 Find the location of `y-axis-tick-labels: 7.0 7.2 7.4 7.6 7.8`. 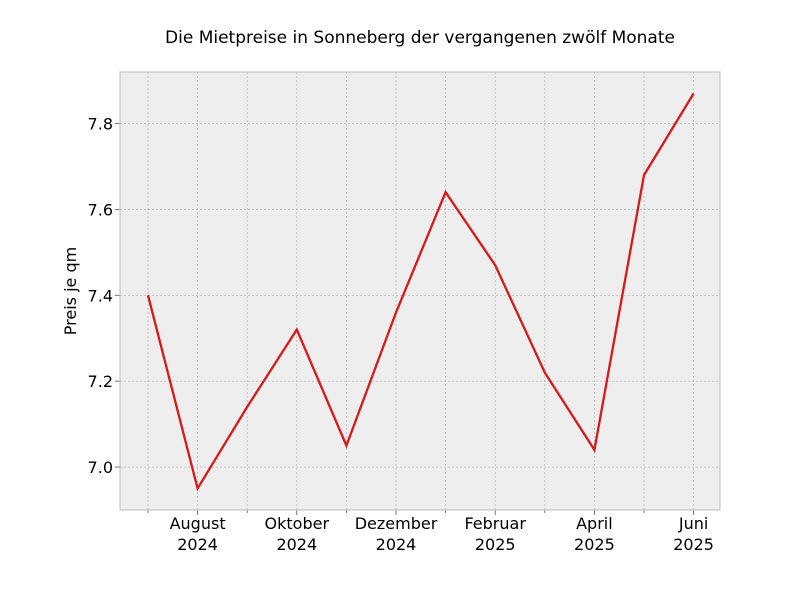

y-axis-tick-labels: 7.0 7.2 7.4 7.6 7.8 is located at coordinates (100, 296).